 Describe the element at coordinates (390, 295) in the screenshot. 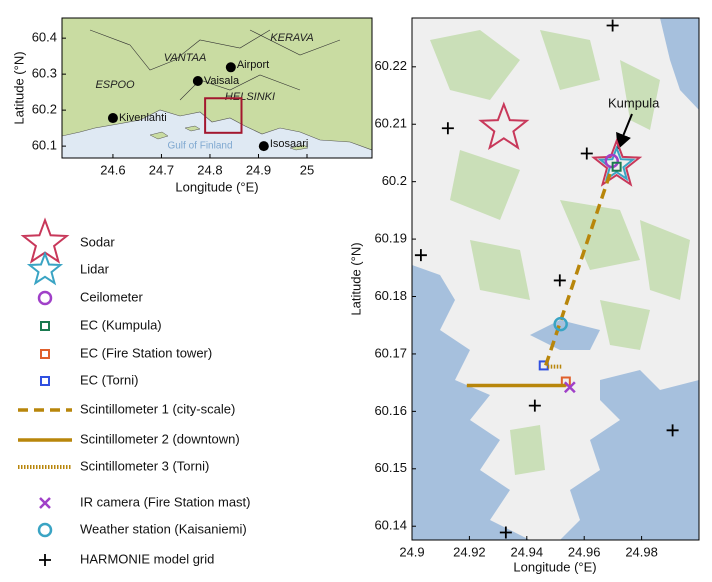

I see `y-tick-label: 60.18` at that location.